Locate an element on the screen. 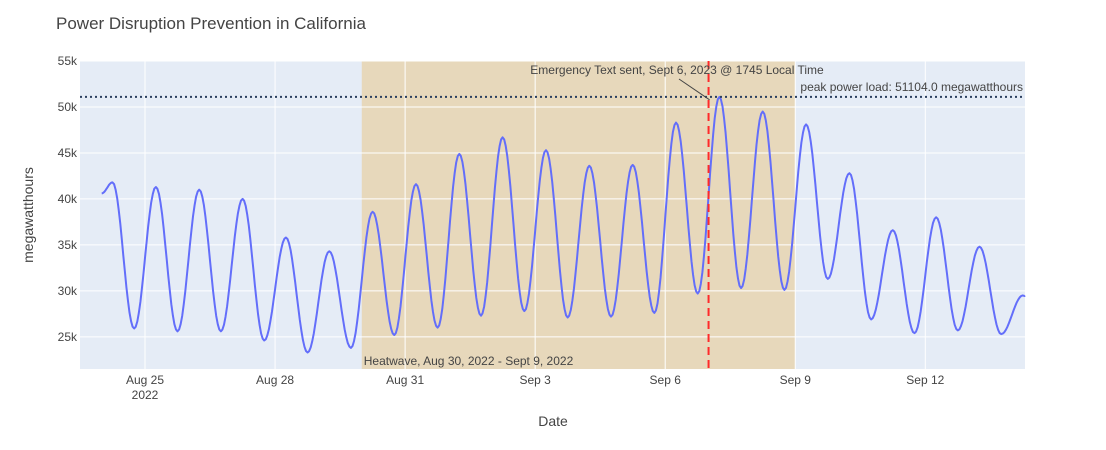 The image size is (1106, 450). y-tick-label: 30k is located at coordinates (68, 291).